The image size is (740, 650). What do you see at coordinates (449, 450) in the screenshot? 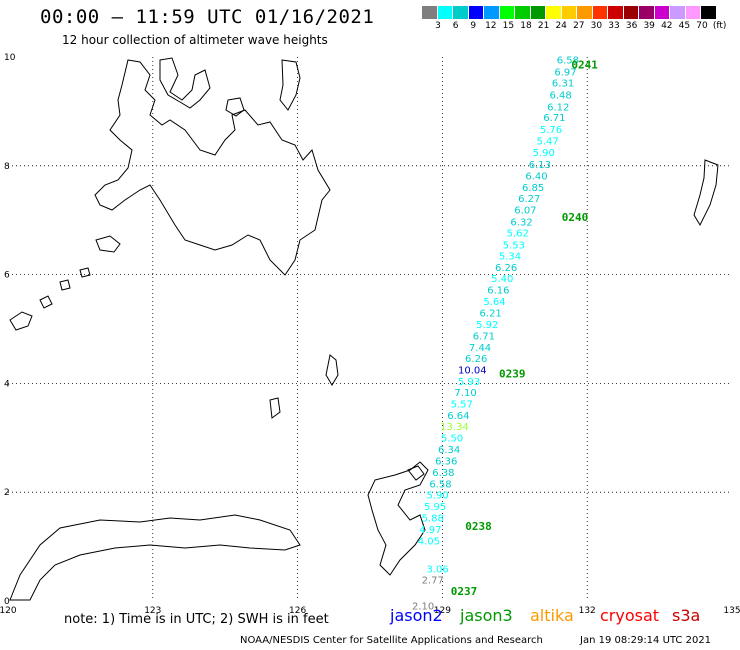
I see `wave-height-label: 6.34` at bounding box center [449, 450].